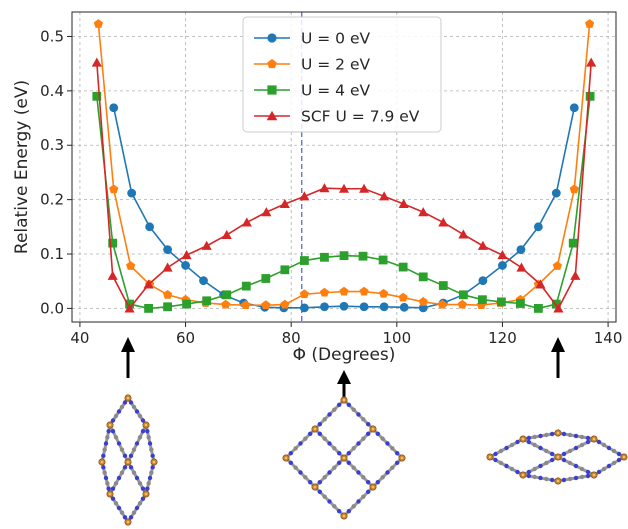 The image size is (628, 529). What do you see at coordinates (52, 36) in the screenshot?
I see `y-tick-label: 0.5` at bounding box center [52, 36].